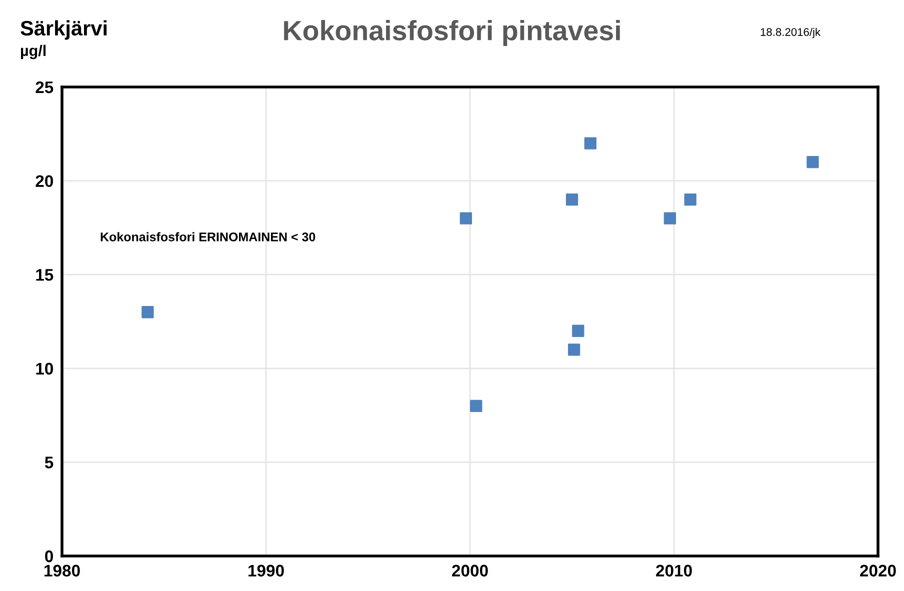 This screenshot has height=591, width=904. What do you see at coordinates (674, 570) in the screenshot?
I see `x-tick-label: 2010` at bounding box center [674, 570].